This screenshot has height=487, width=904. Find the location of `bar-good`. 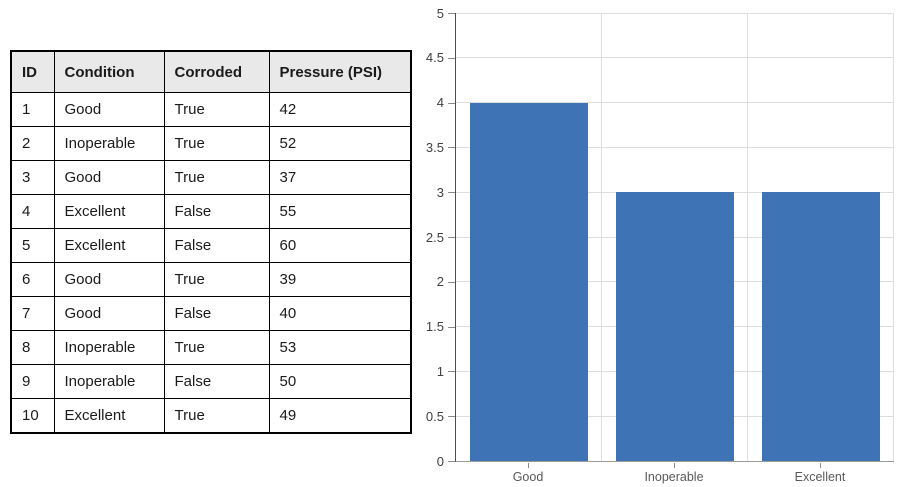

bar-good is located at coordinates (529, 281).